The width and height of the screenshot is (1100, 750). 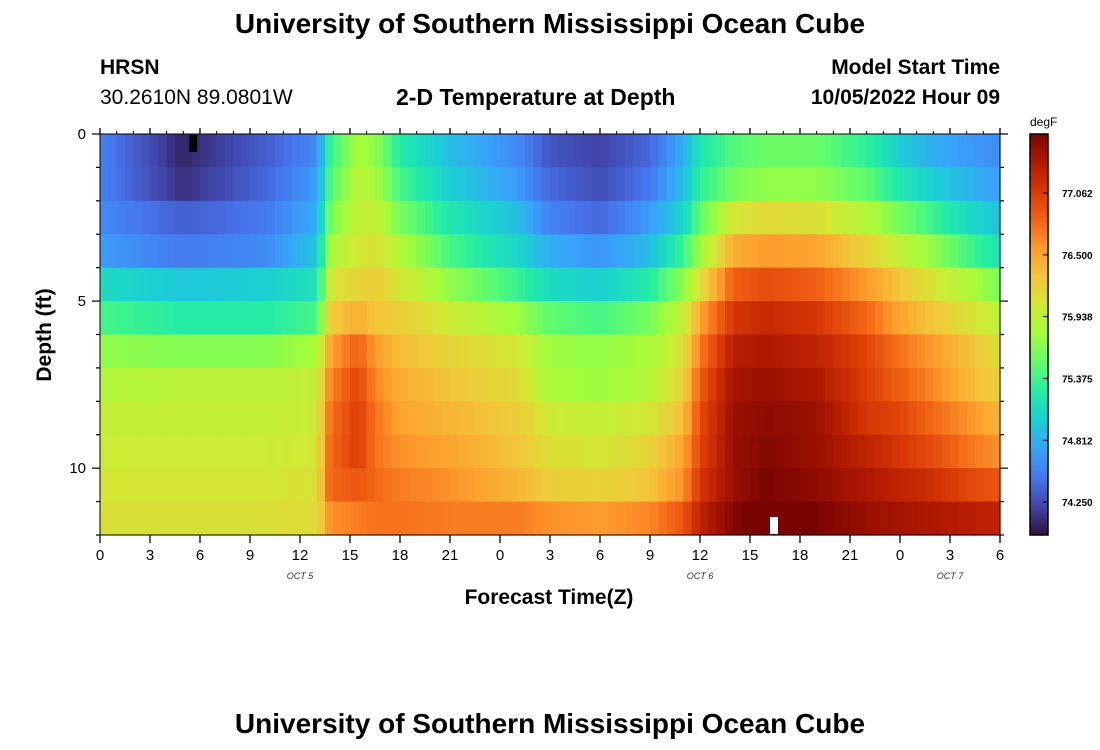 What do you see at coordinates (1061, 334) in the screenshot?
I see `colorbar: 77.062 76.500 75.938 75.375 74.812 74.250` at bounding box center [1061, 334].